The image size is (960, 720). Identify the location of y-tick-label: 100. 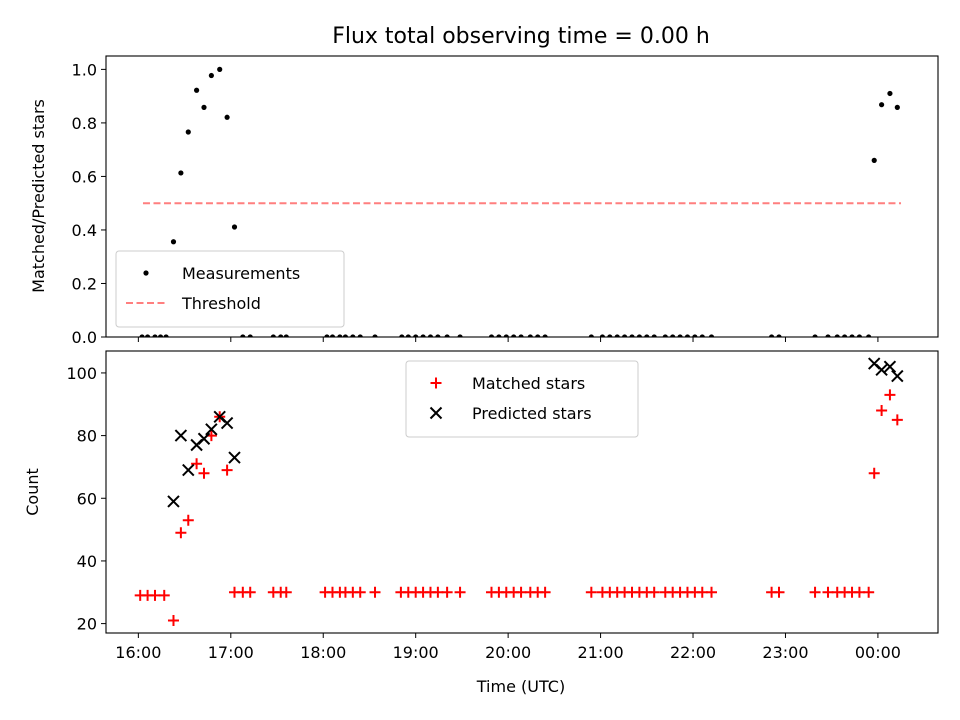
(81, 373).